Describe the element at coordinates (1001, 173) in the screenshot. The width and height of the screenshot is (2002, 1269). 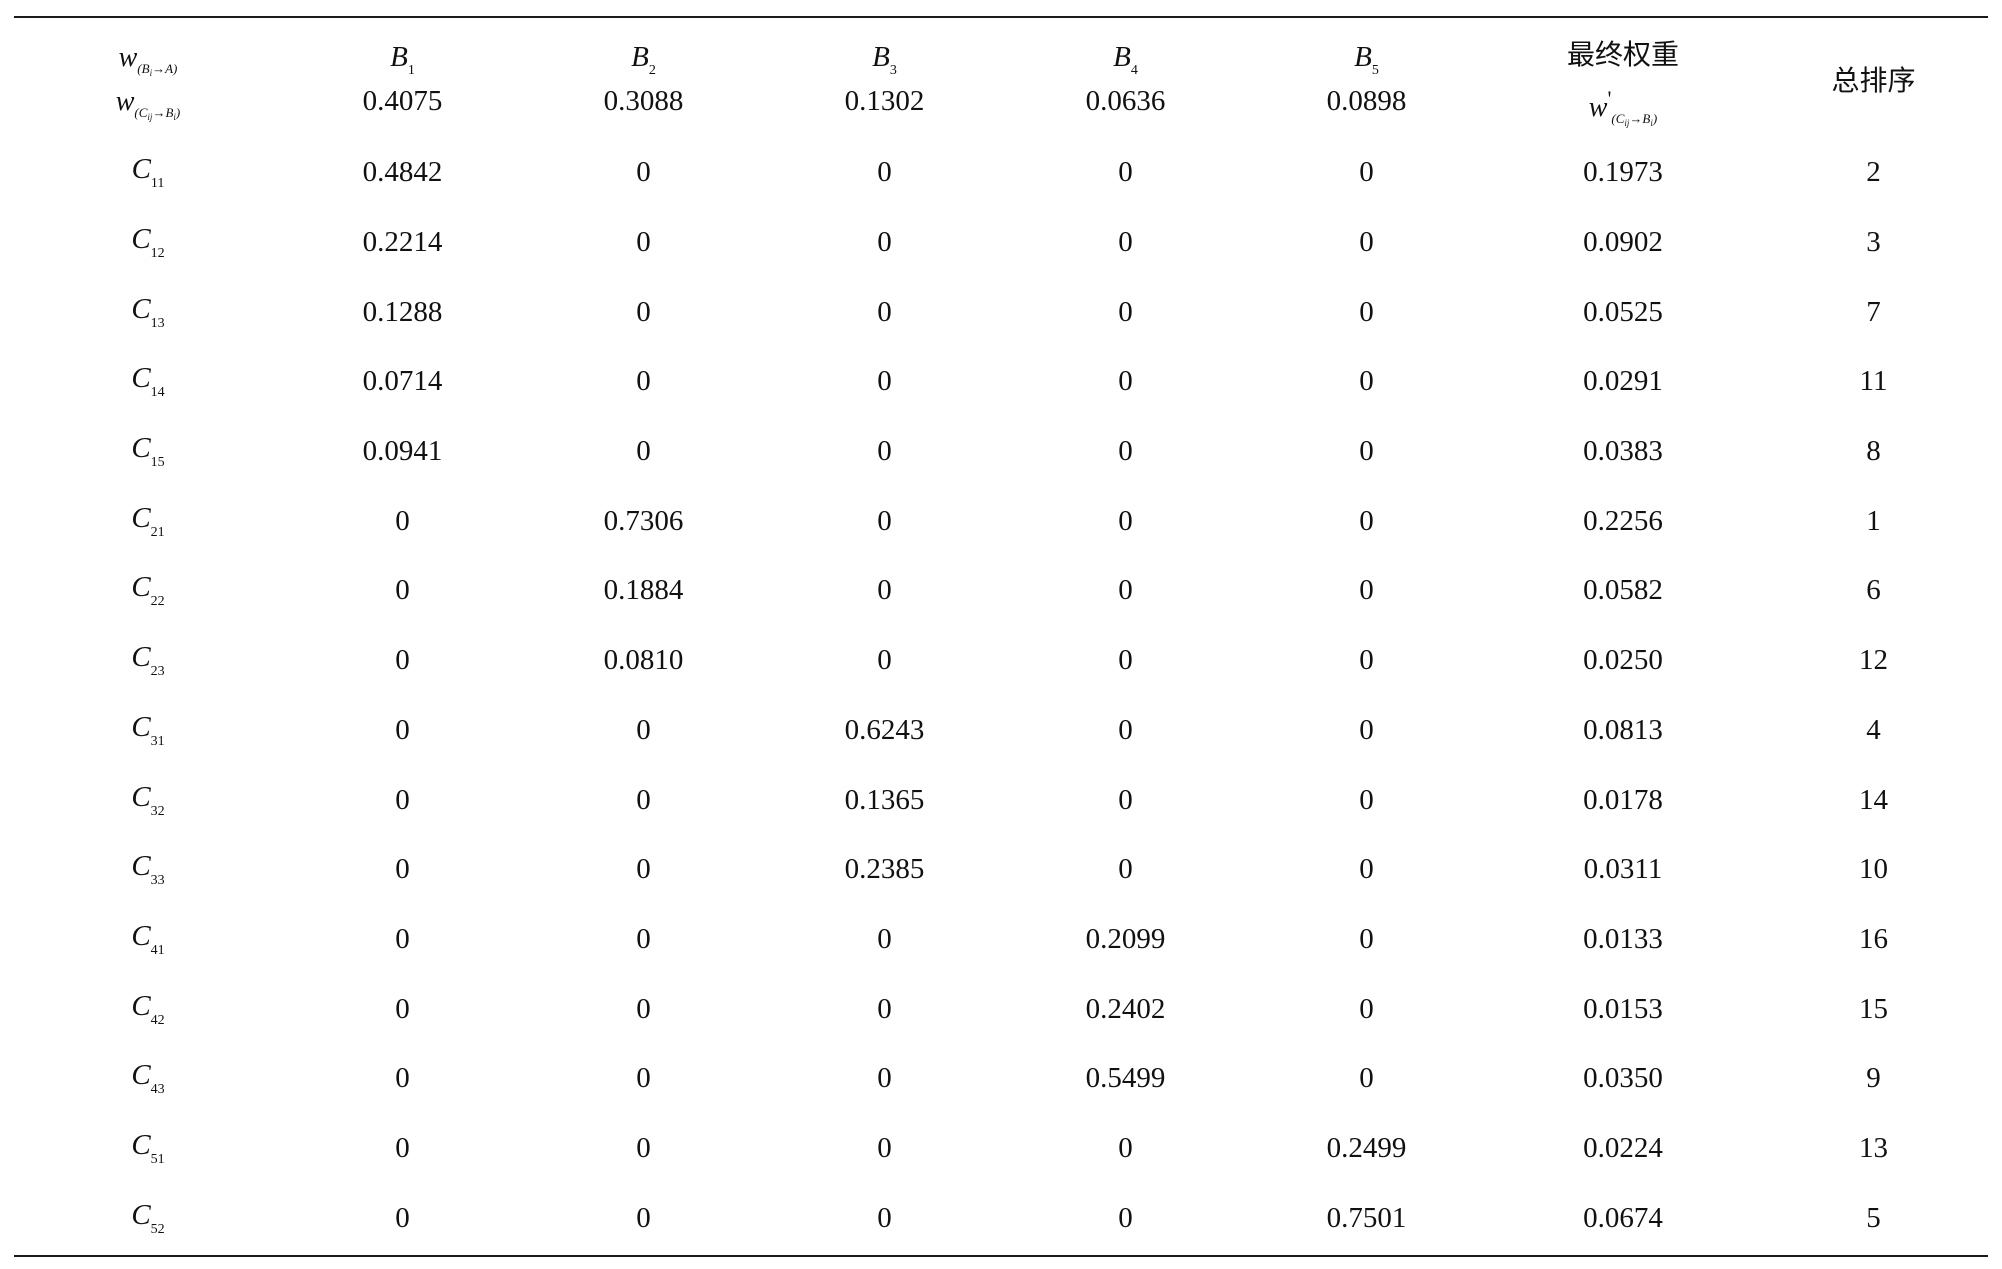
I see `table-row: C11 0.4842 0 0 0 0 0.1973 2` at that location.